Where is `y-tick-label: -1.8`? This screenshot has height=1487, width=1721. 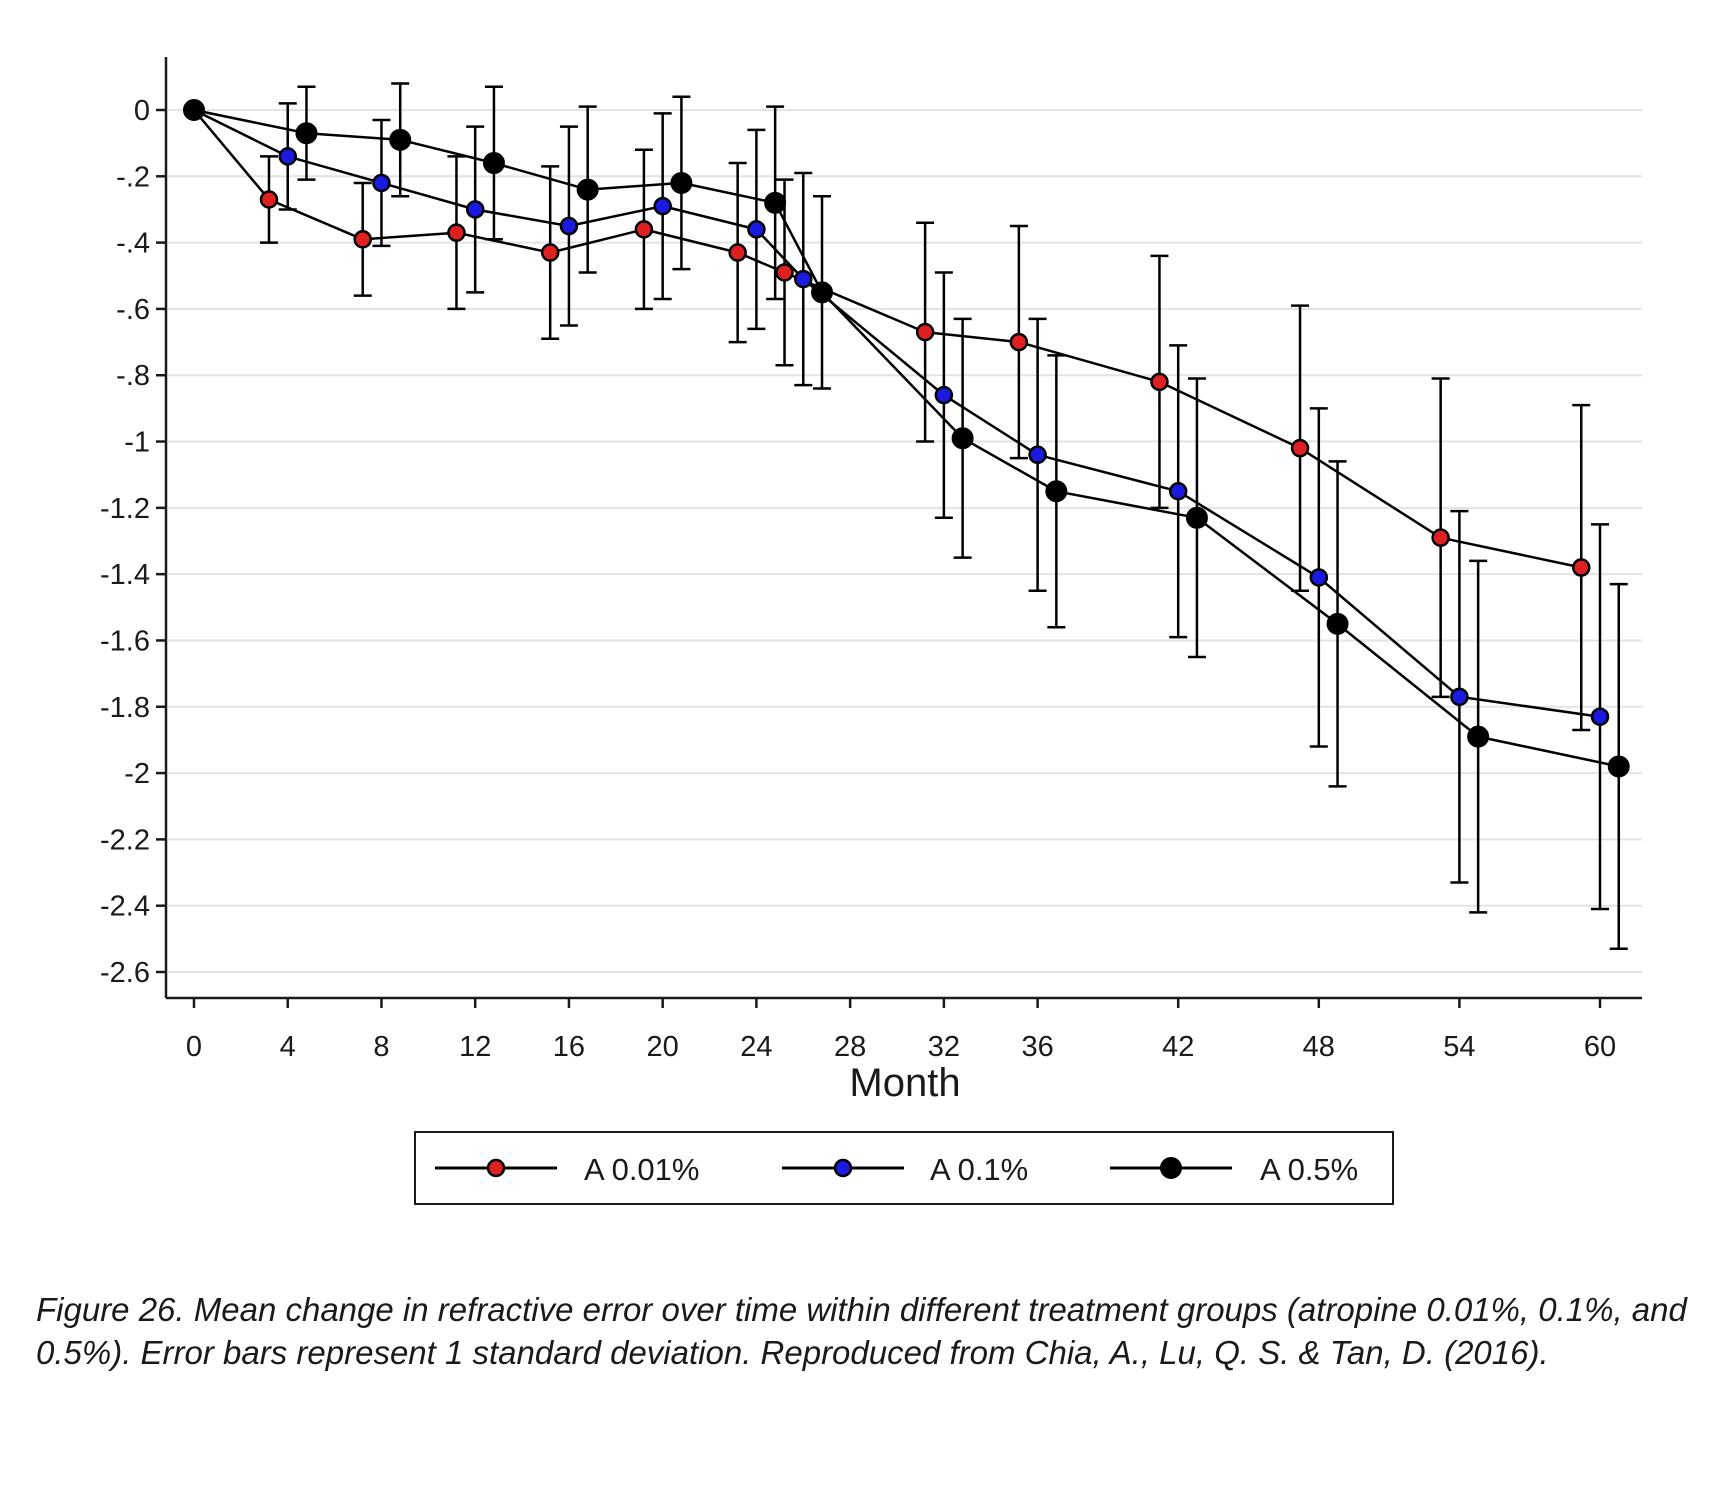
y-tick-label: -1.8 is located at coordinates (125, 708).